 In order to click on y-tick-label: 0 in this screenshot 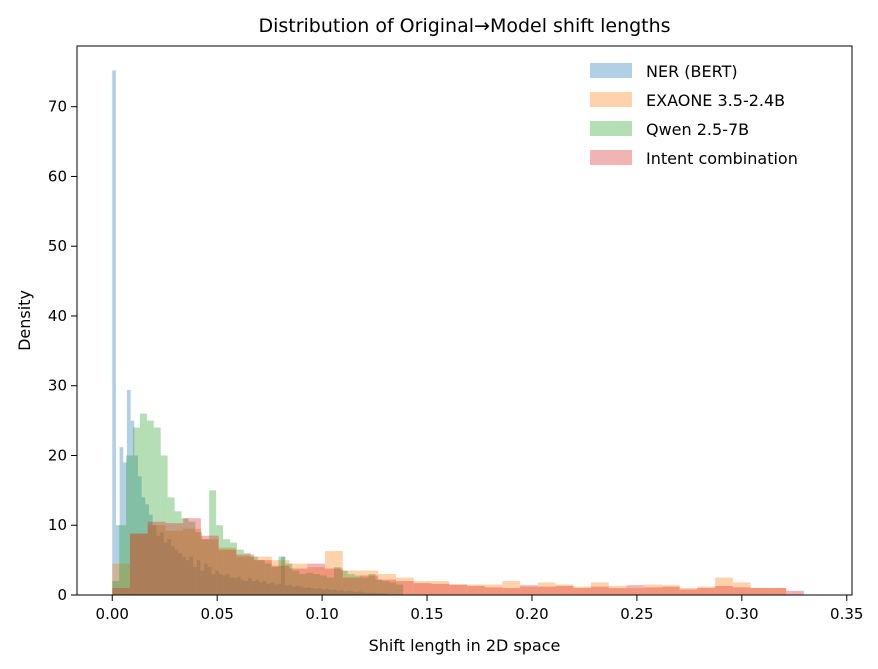, I will do `click(62, 595)`.